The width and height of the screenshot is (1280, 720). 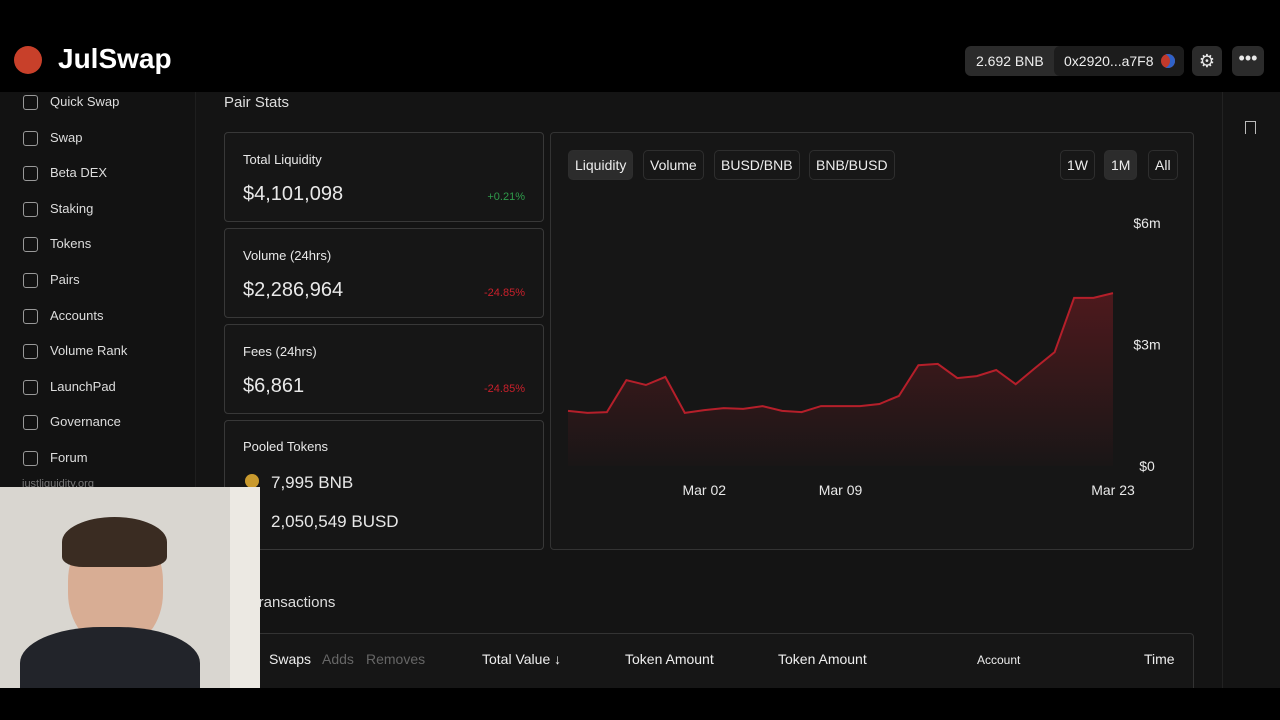 What do you see at coordinates (640, 46) in the screenshot?
I see `header: JulSwap 2.692 BNB 0x2920...a7F8 ⚙ •••` at bounding box center [640, 46].